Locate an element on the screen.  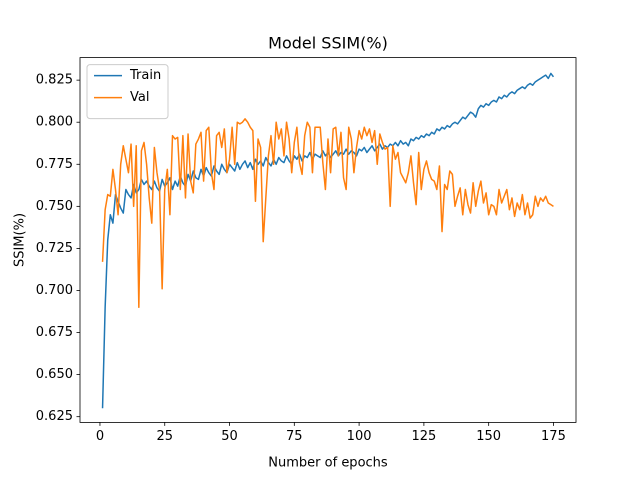
x-tick-label: 0 is located at coordinates (100, 436).